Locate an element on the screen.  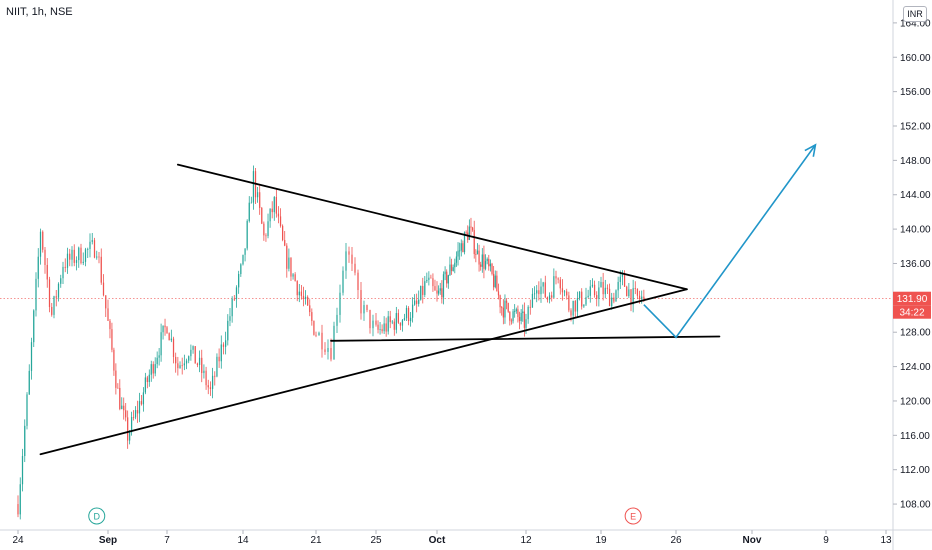
event-label: E is located at coordinates (633, 517).